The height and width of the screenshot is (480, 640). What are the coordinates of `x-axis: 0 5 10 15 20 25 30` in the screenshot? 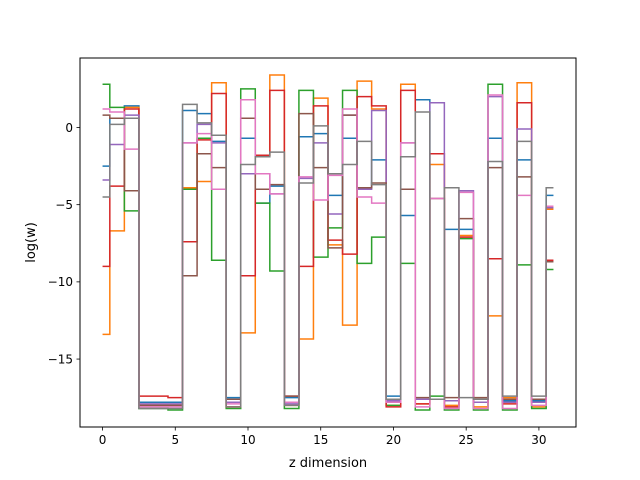 It's located at (323, 437).